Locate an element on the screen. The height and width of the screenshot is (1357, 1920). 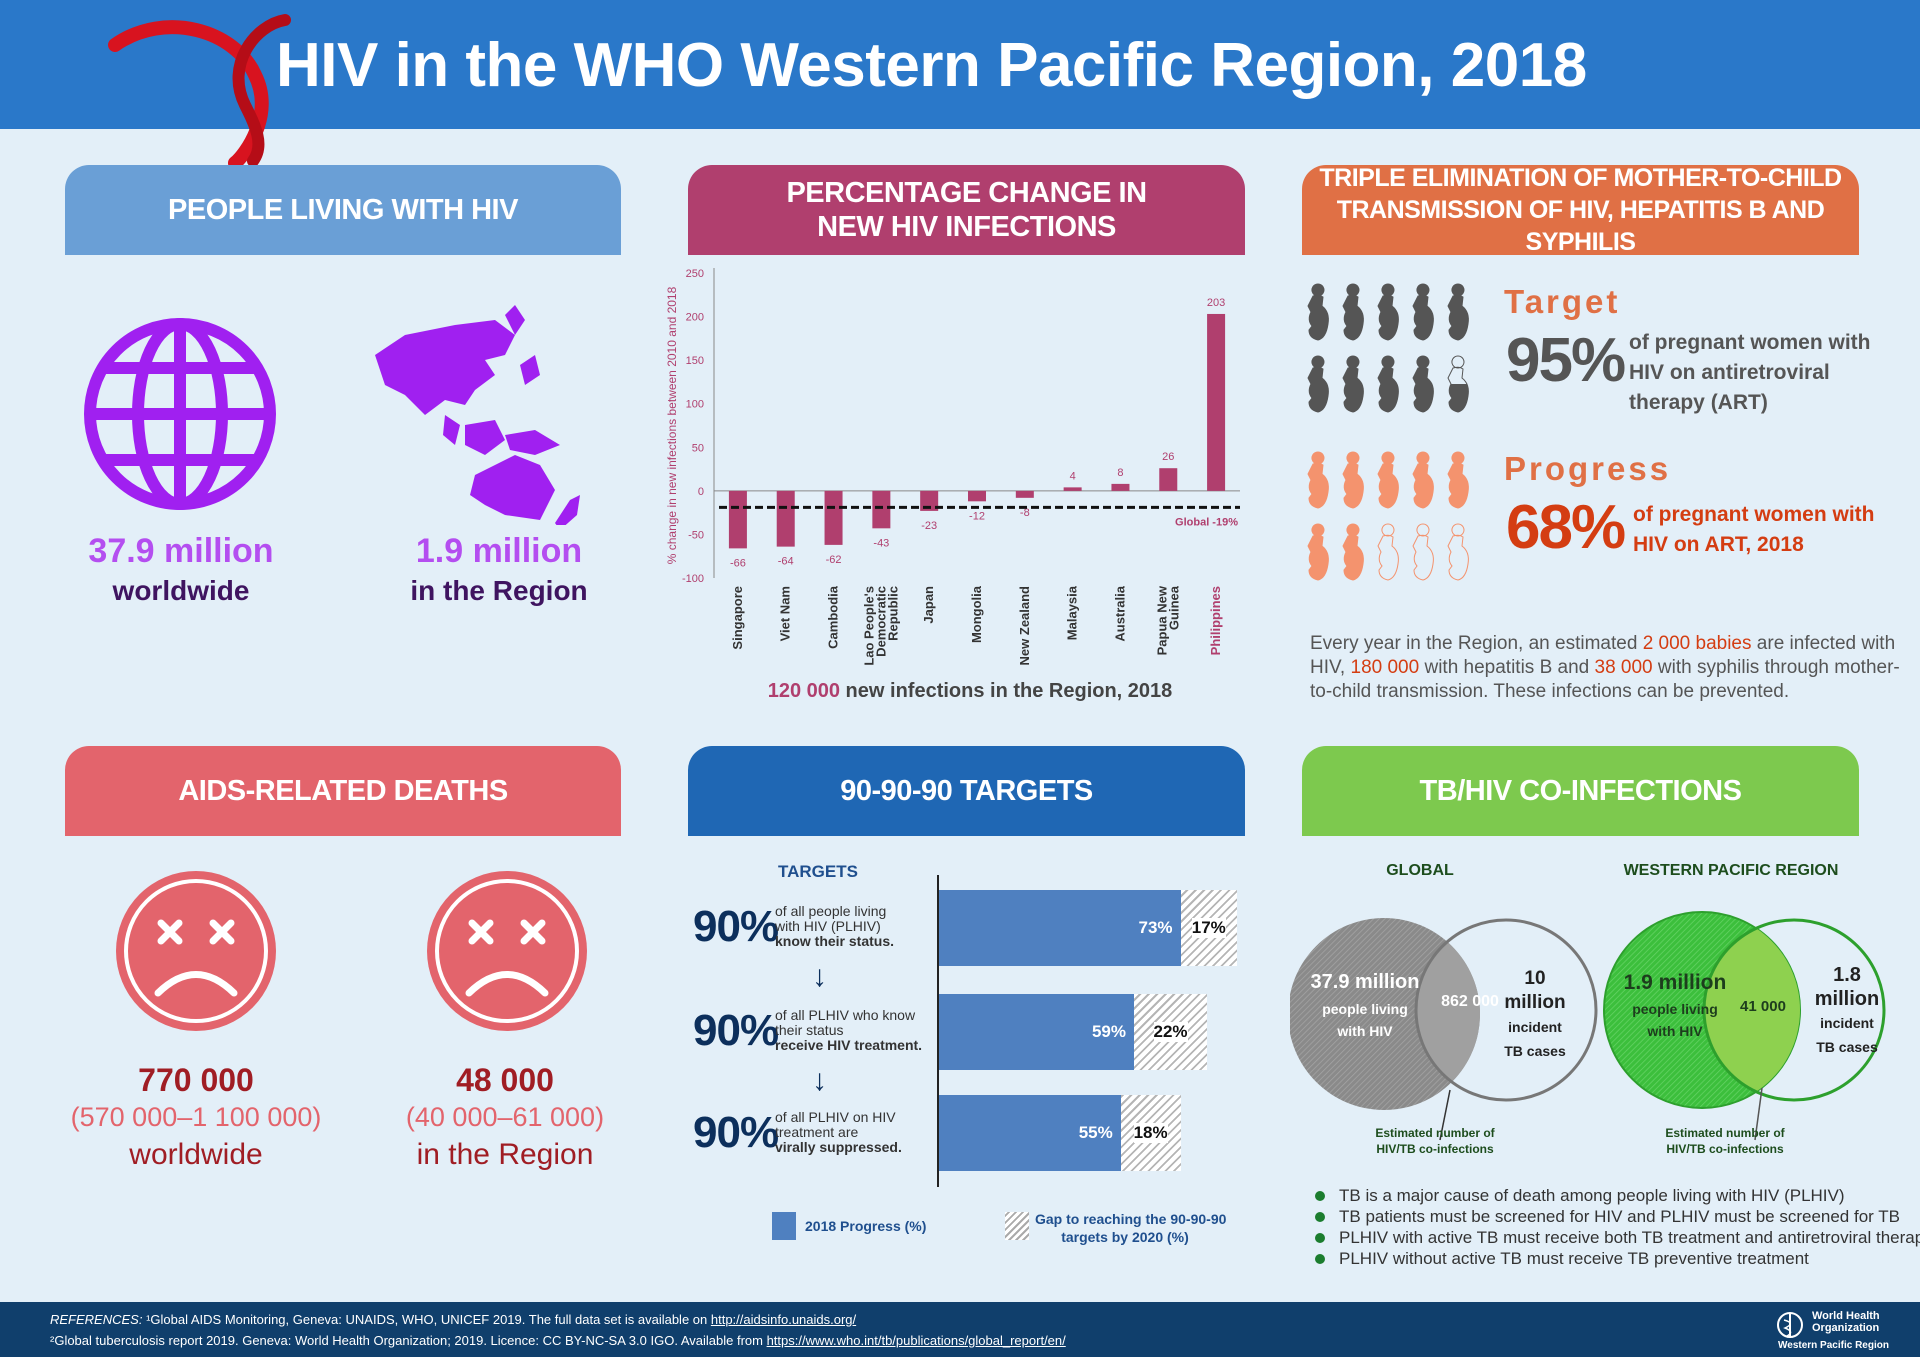
global-tb-circle is located at coordinates (1506, 1010).